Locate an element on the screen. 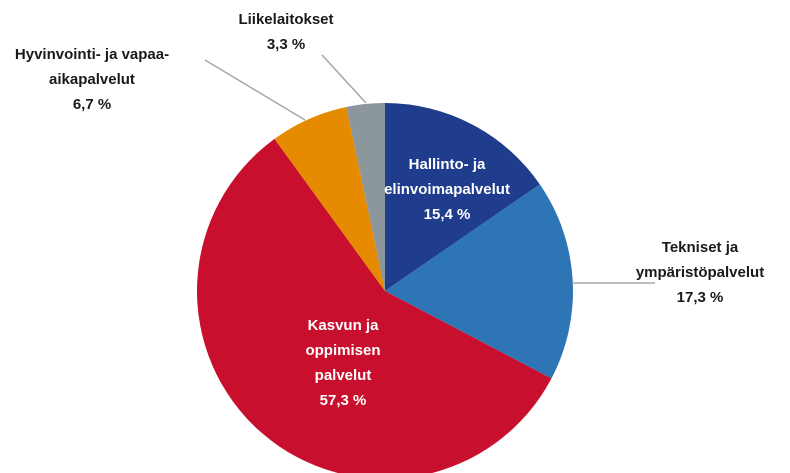 The image size is (790, 473). slice-label: Liikelaitokset is located at coordinates (285, 19).